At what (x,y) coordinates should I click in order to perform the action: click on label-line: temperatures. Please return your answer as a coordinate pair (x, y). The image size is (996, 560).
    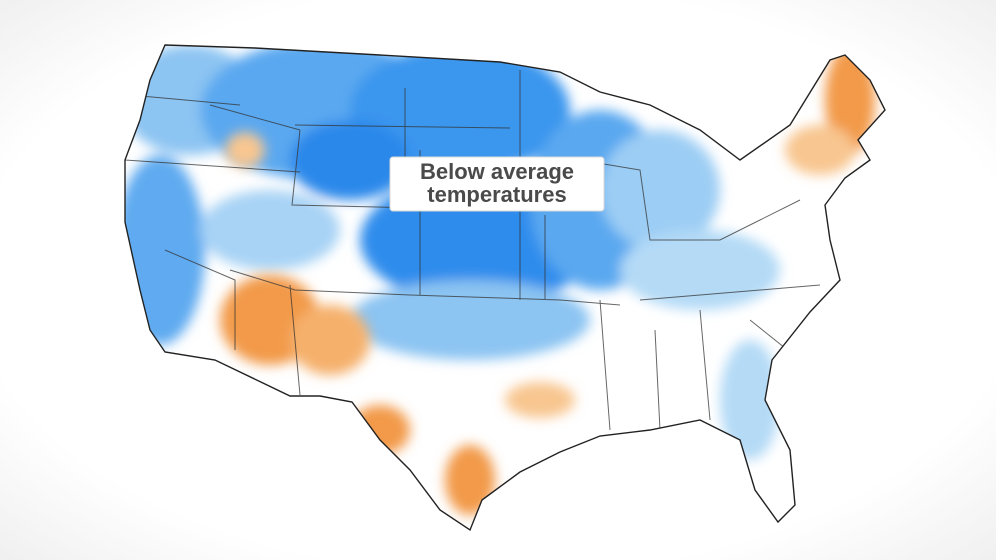
    Looking at the image, I should click on (496, 194).